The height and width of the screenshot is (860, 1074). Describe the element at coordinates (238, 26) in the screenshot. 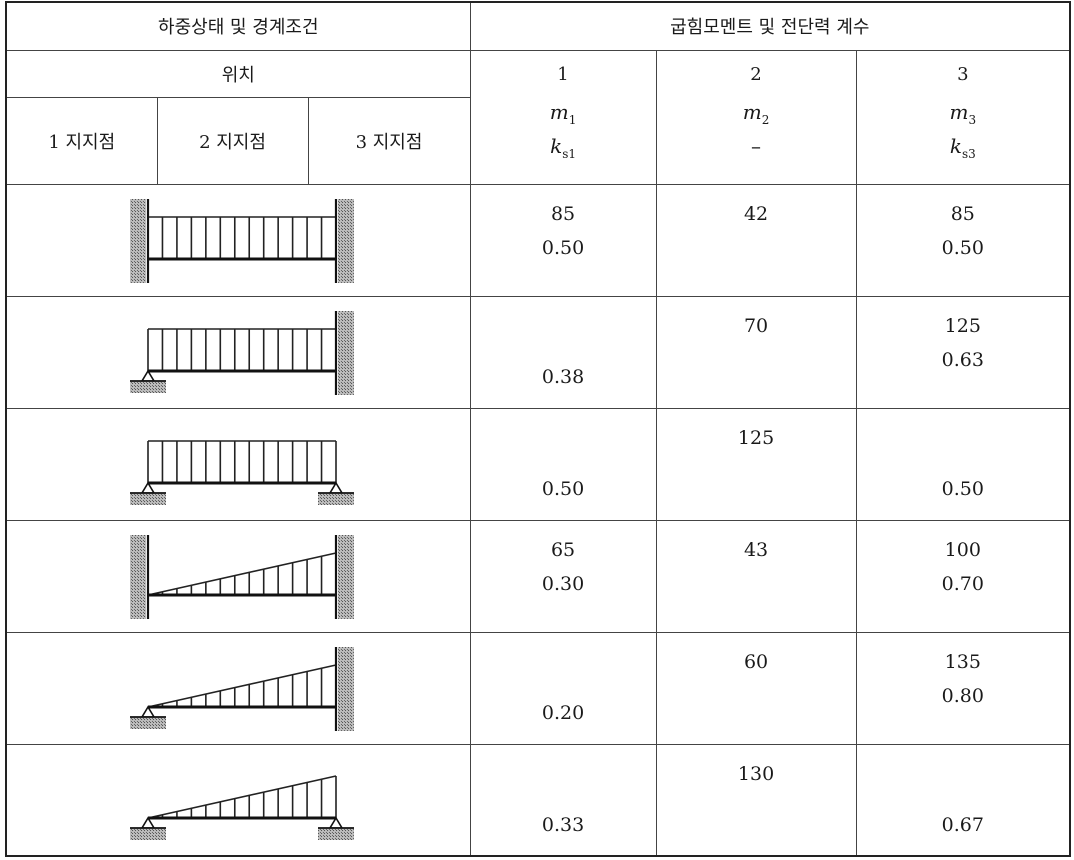

I see `load-condition-title: 하중상태 및 경계조건` at that location.